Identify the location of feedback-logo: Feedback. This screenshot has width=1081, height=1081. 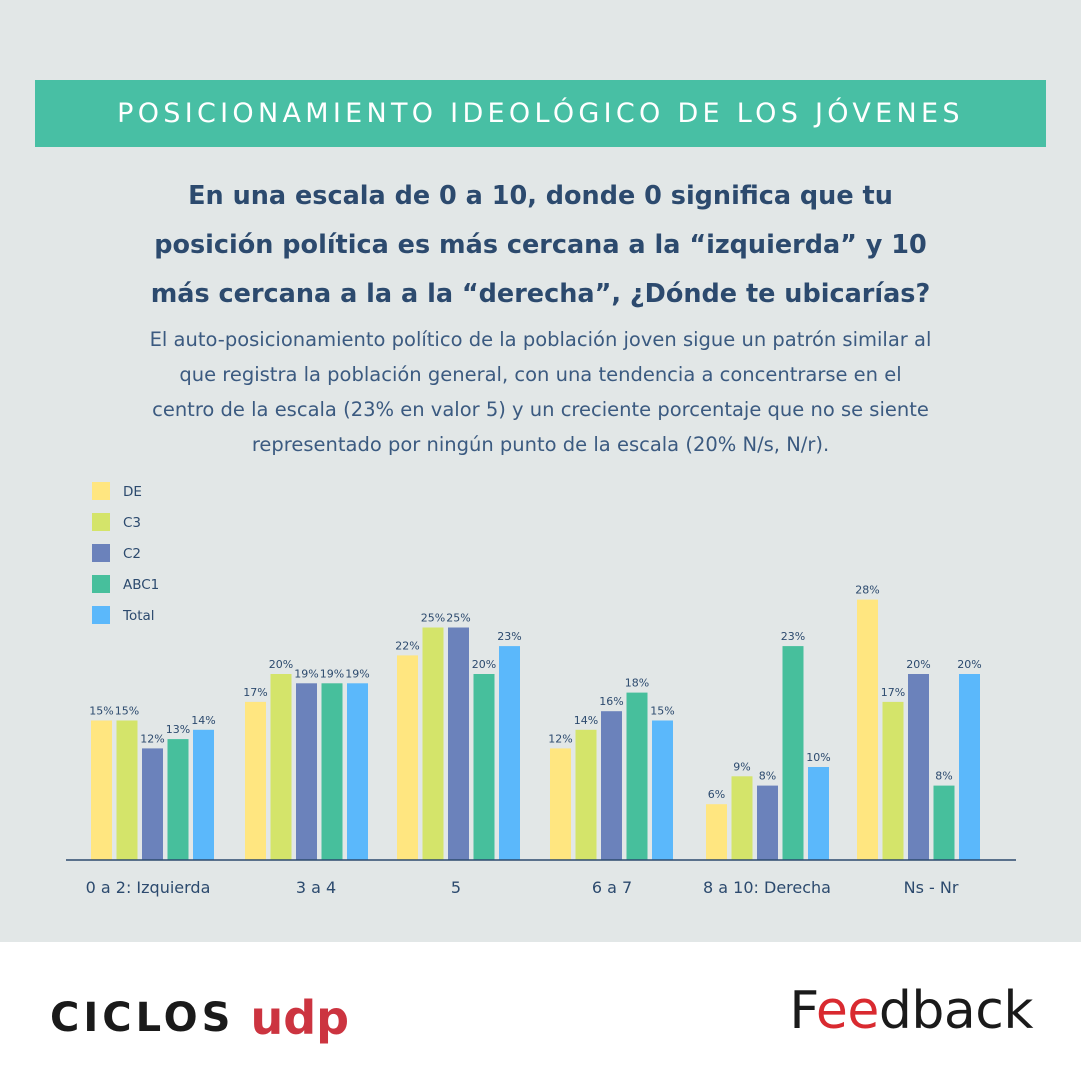
(911, 1011).